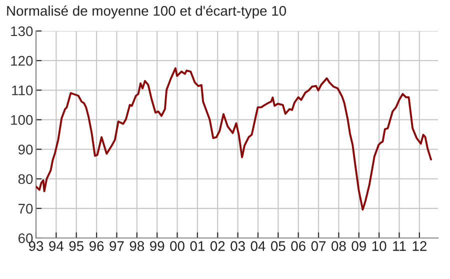 The image size is (450, 279). What do you see at coordinates (298, 246) in the screenshot?
I see `x-tick-label: 06` at bounding box center [298, 246].